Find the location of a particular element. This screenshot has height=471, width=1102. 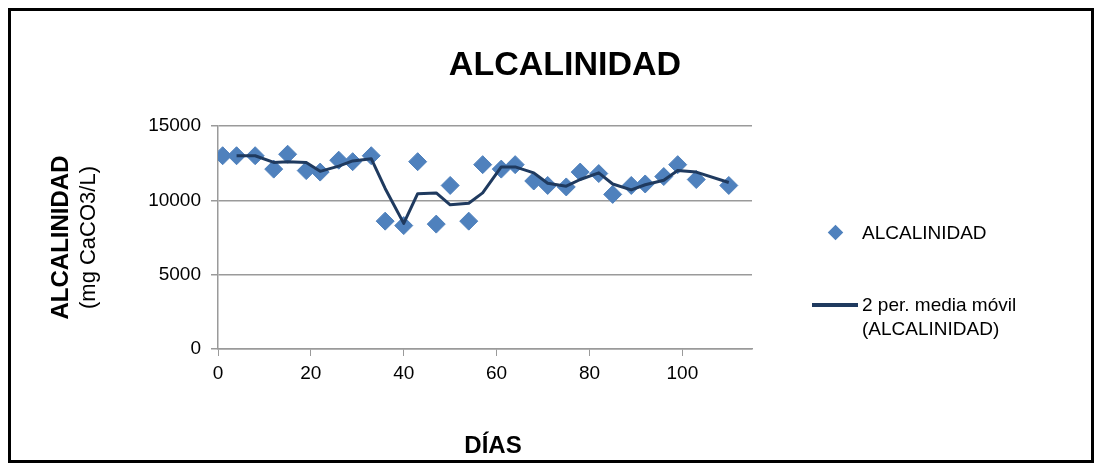

x-axis-title: DÍAS is located at coordinates (493, 444).